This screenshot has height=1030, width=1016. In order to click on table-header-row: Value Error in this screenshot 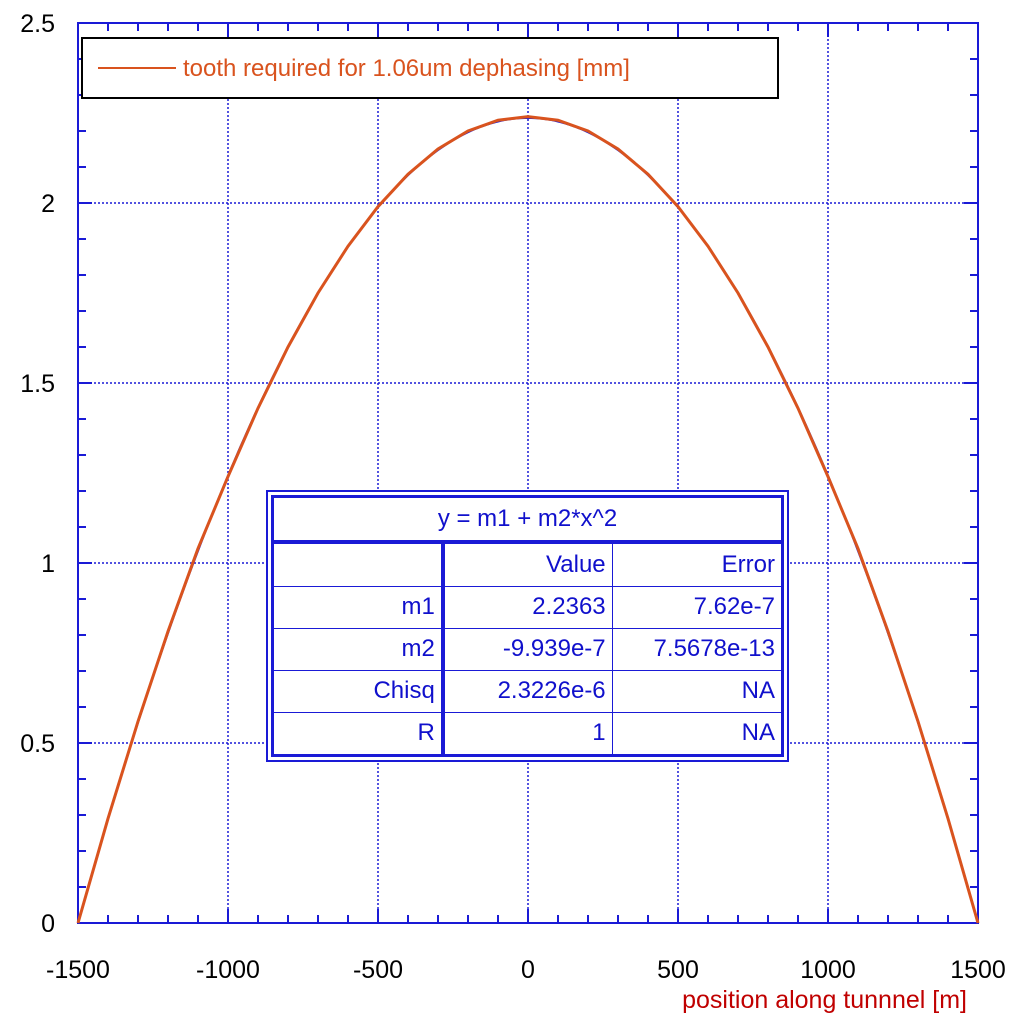, I will do `click(527, 563)`.